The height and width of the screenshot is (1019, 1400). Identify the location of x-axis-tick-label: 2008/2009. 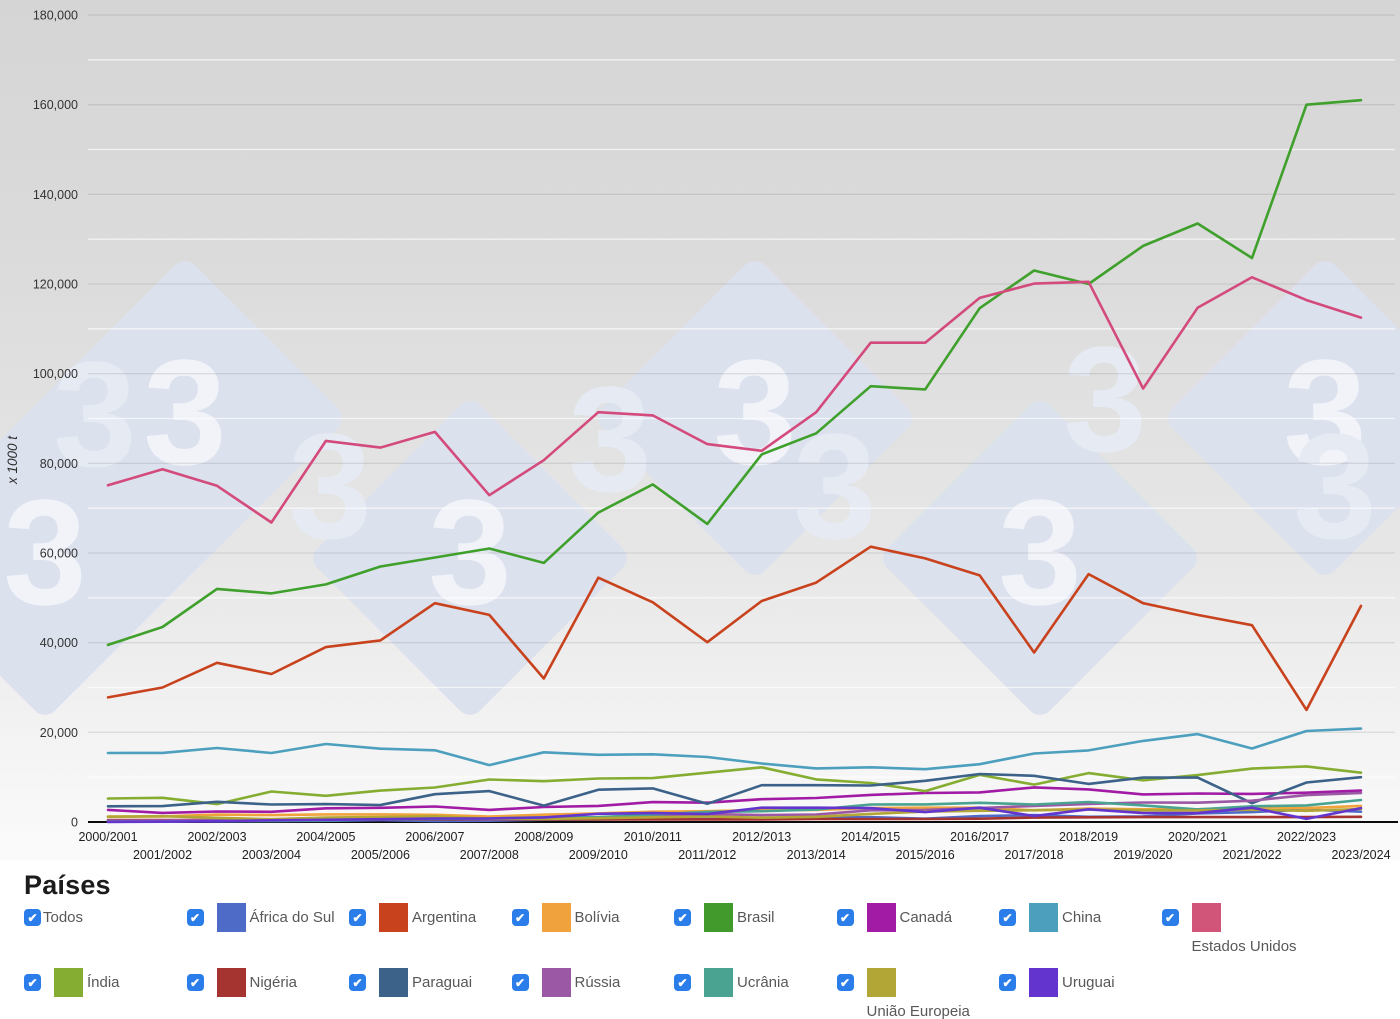
(543, 837).